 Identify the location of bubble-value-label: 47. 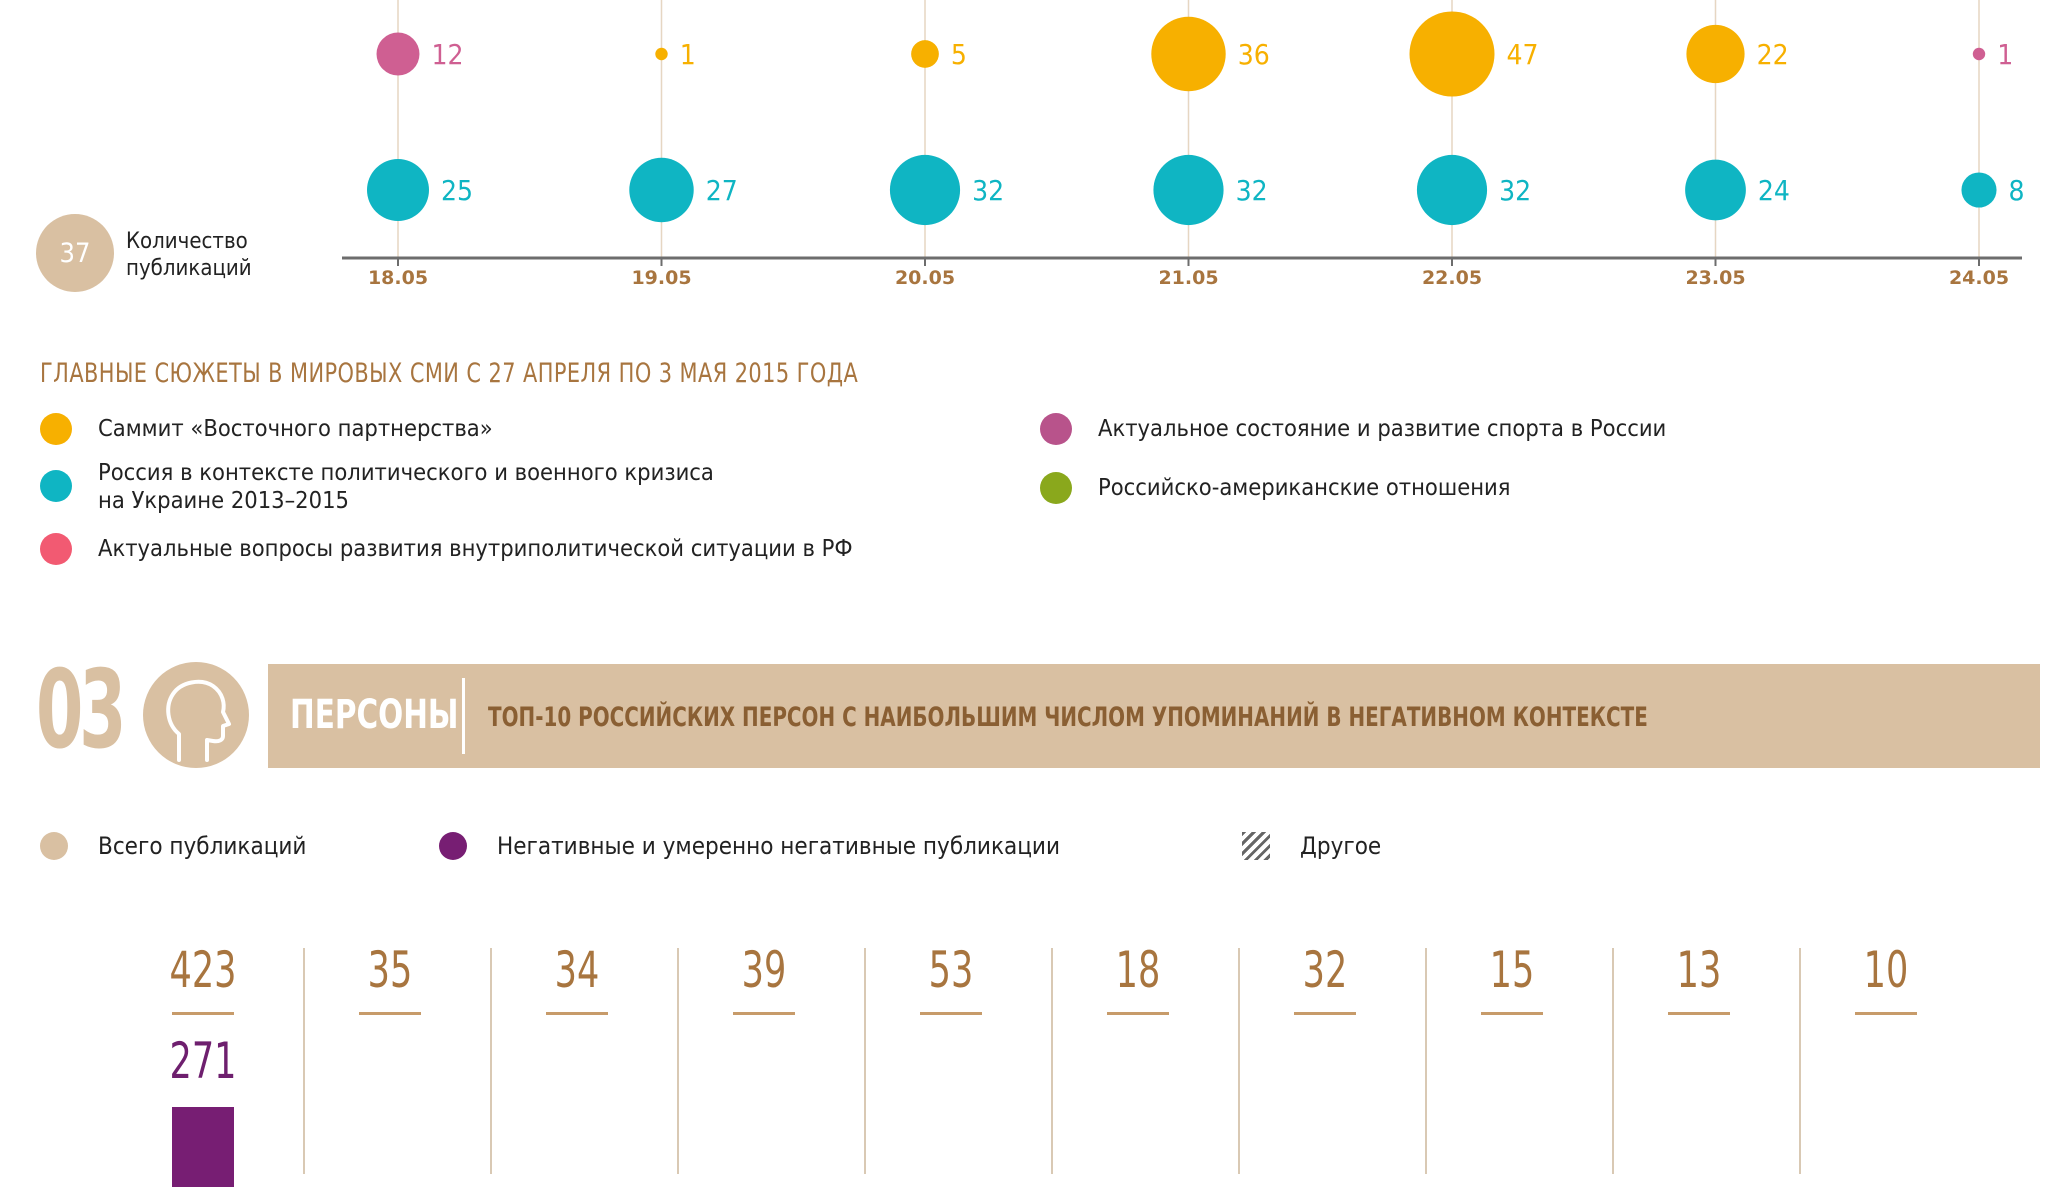
(1523, 54).